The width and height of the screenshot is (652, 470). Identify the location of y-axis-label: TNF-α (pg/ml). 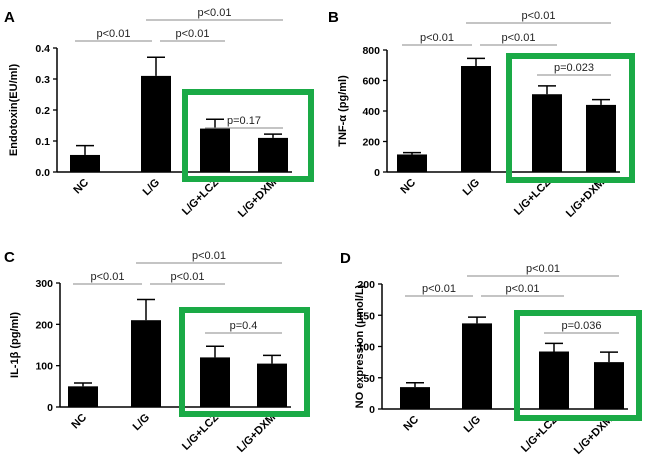
(343, 111).